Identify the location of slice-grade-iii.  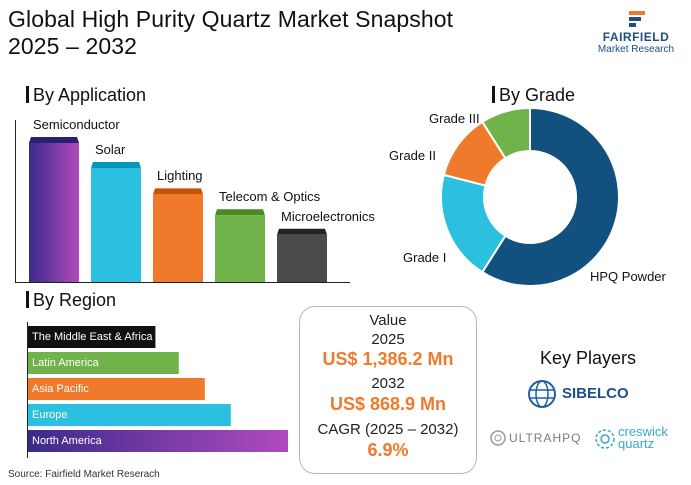
(505, 133).